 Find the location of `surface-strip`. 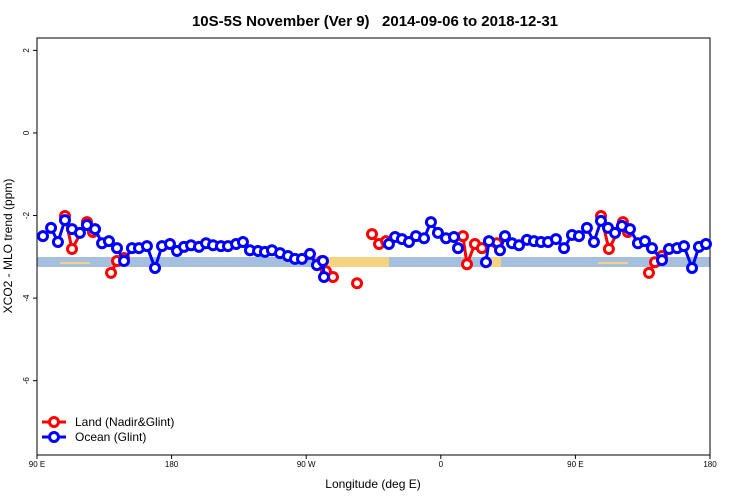

surface-strip is located at coordinates (373, 262).